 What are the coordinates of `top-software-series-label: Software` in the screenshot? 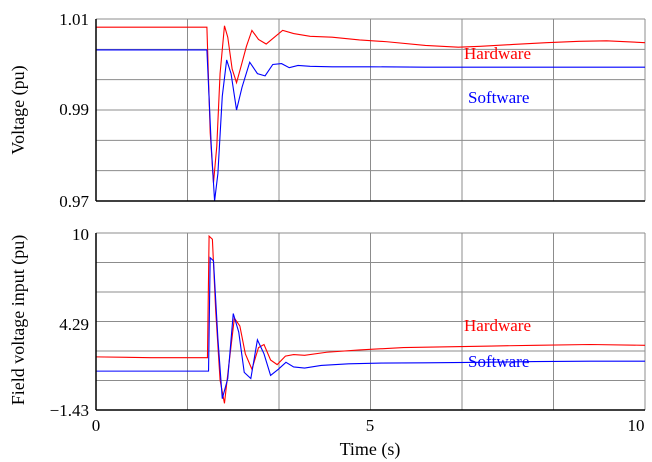 It's located at (498, 97).